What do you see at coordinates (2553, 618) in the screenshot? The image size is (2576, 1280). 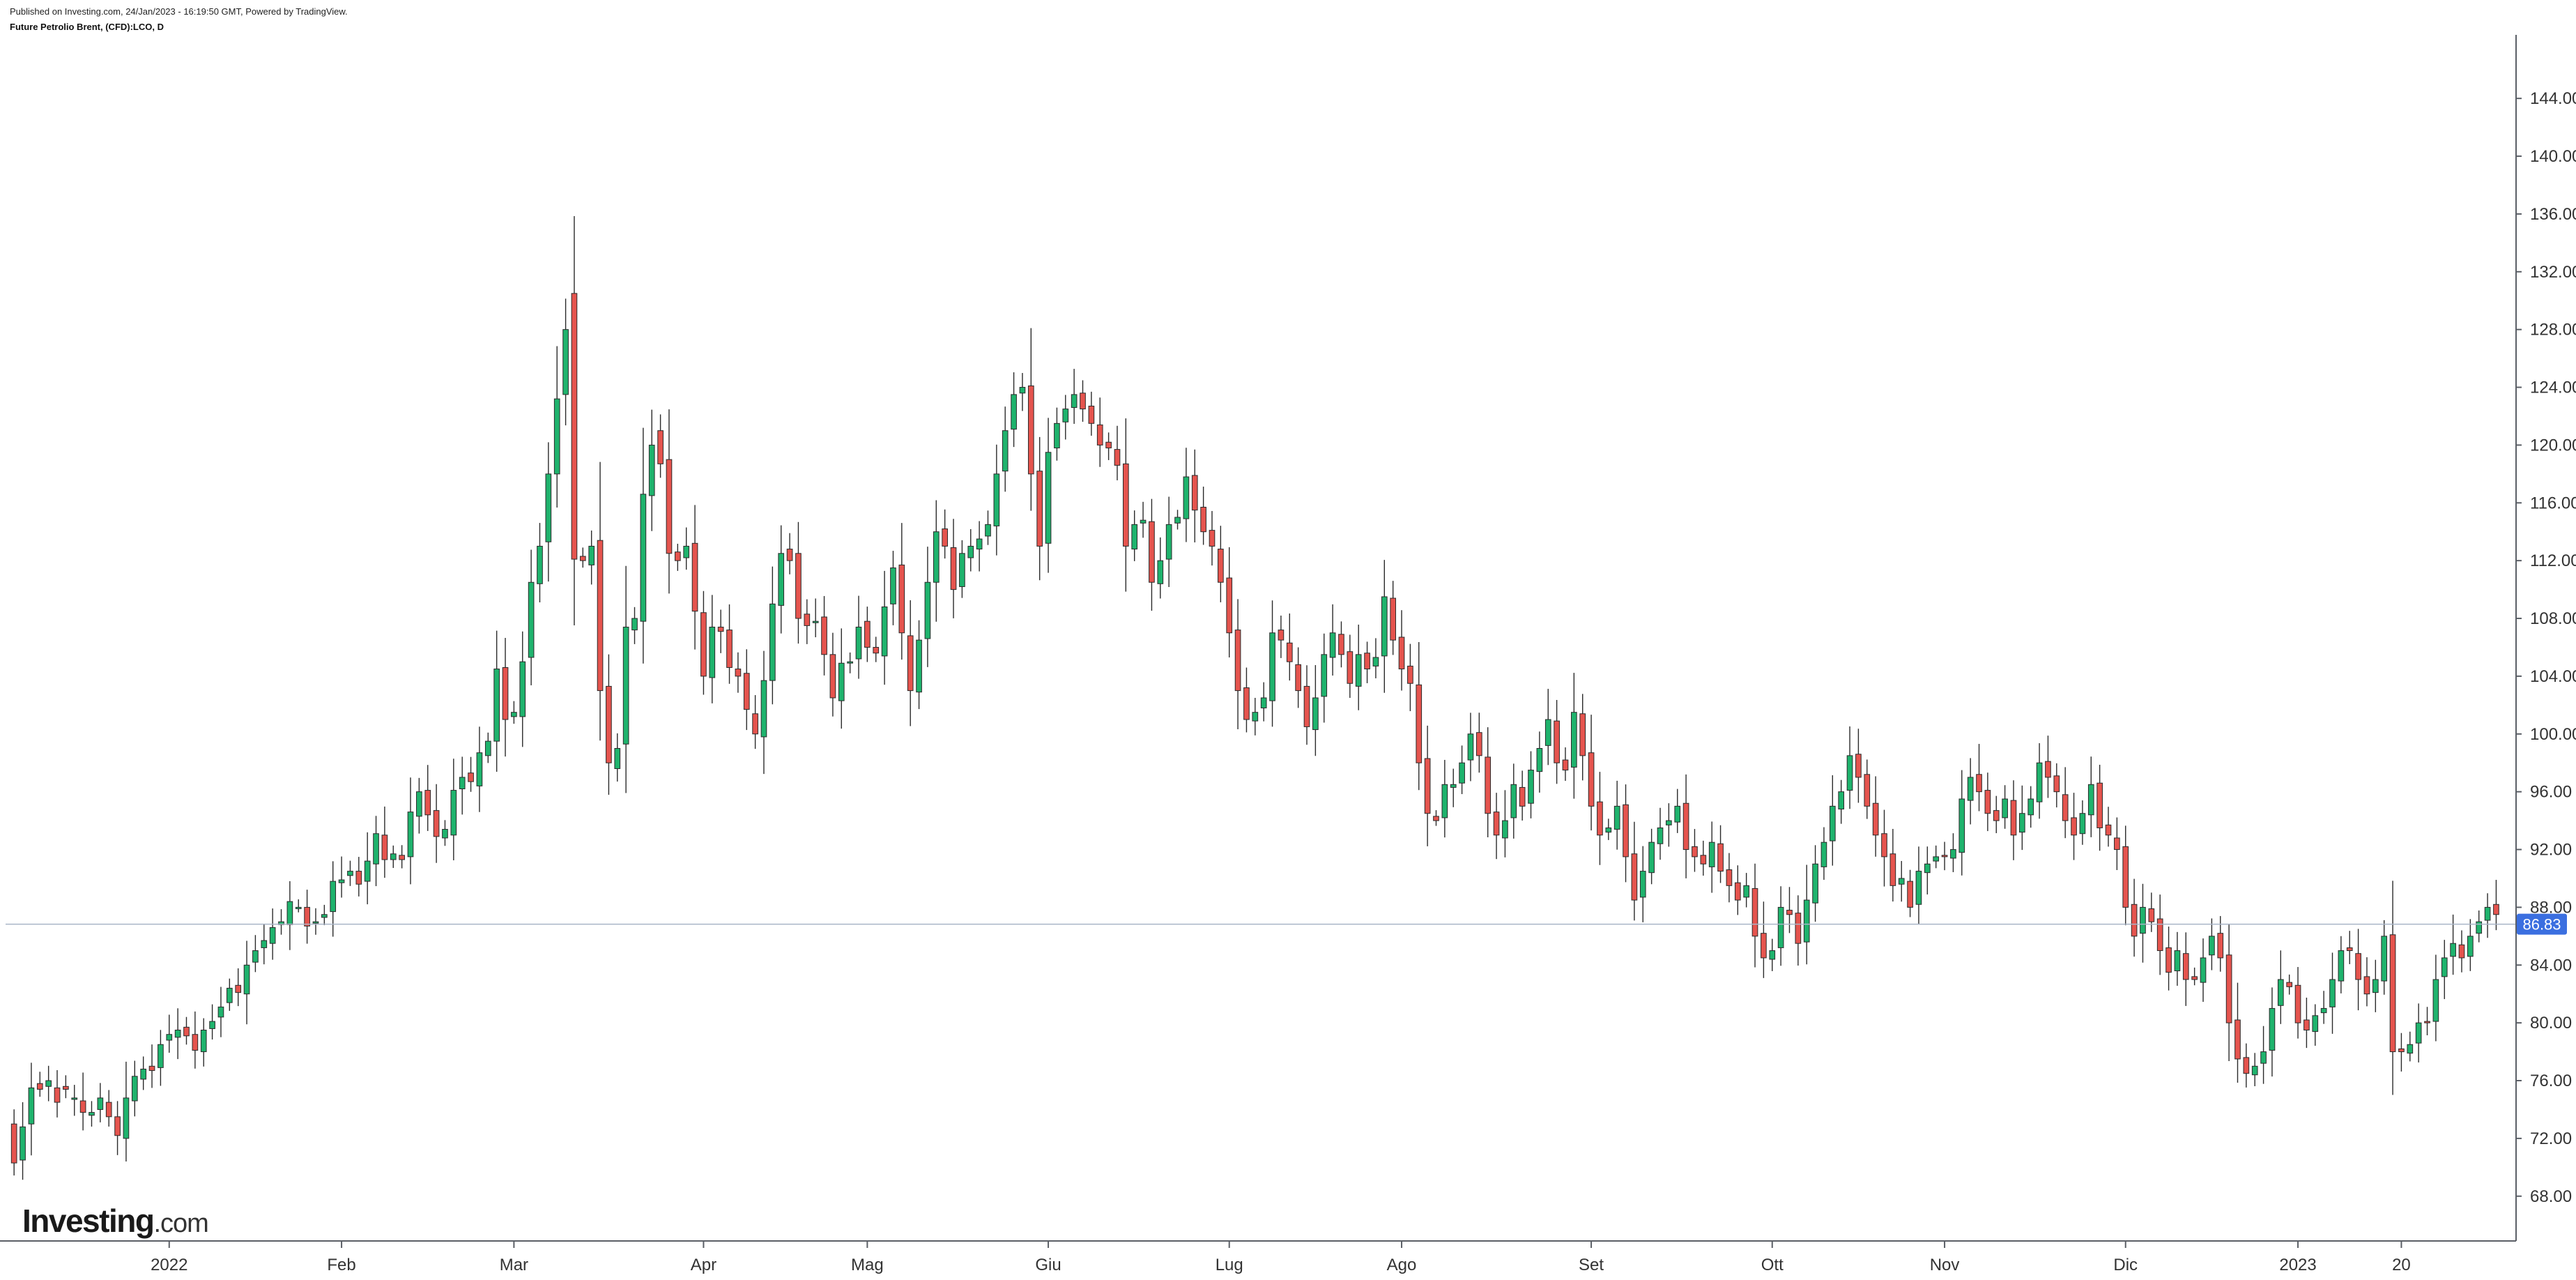 I see `y-tick-label: 108.00` at bounding box center [2553, 618].